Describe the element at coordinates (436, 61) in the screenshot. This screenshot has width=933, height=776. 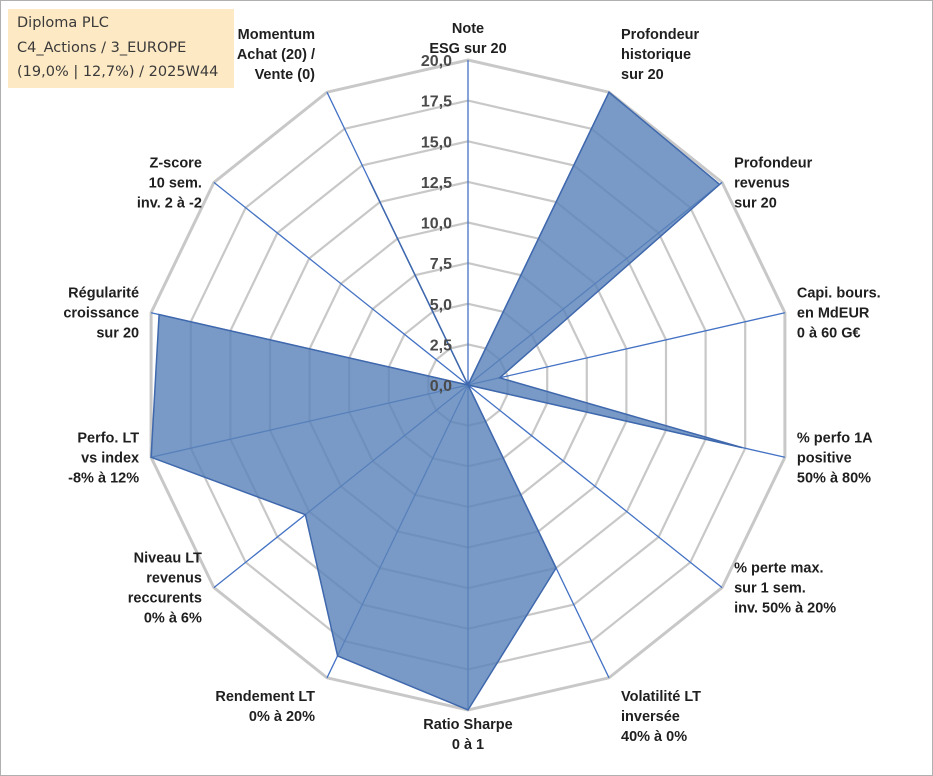
I see `tick-label: 20,0` at that location.